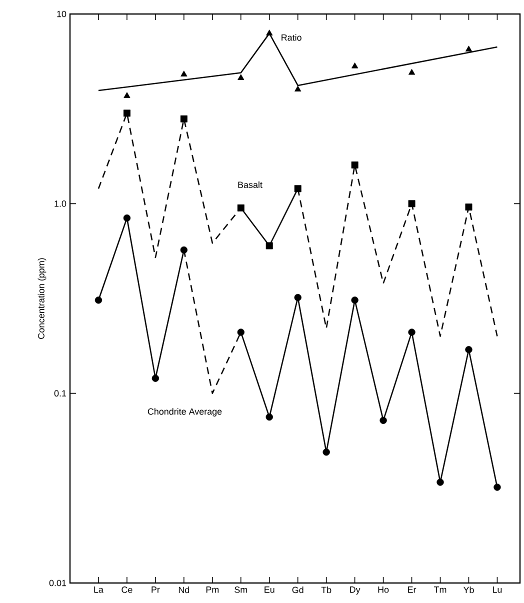 The image size is (524, 603). I want to click on x-tick-label: Nd, so click(184, 590).